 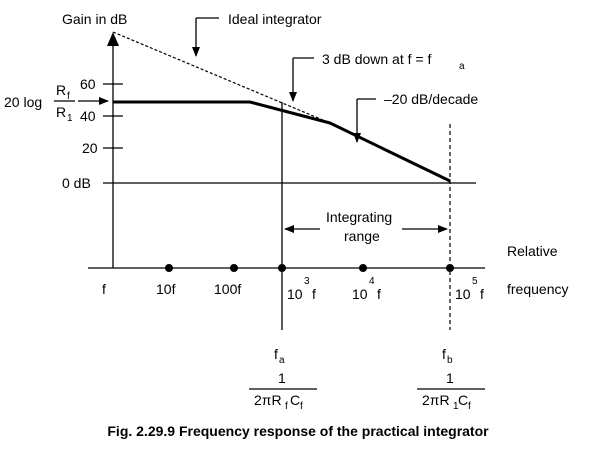 I want to click on fb-numerator: 1, so click(x=450, y=378).